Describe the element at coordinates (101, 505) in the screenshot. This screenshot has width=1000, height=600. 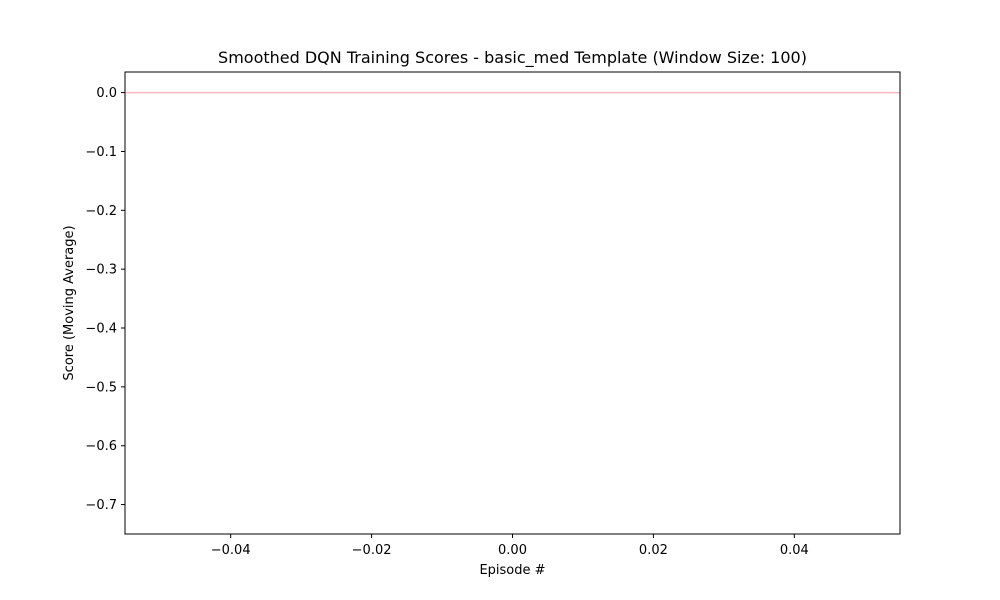
I see `y-tick-label: −0.7` at that location.